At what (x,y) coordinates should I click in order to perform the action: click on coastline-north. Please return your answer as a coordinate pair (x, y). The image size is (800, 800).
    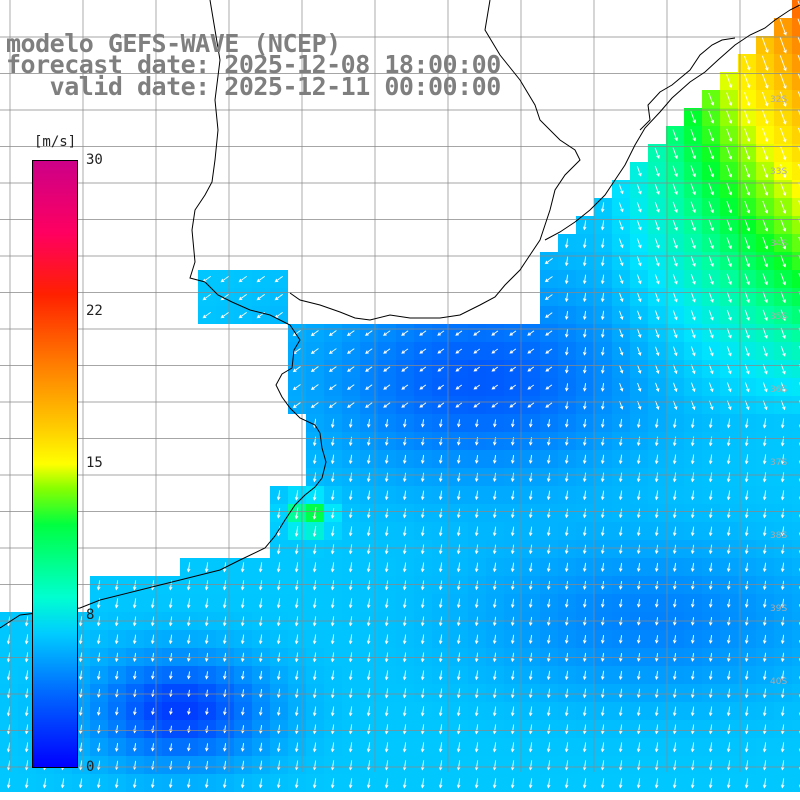
    Looking at the image, I should click on (687, 84).